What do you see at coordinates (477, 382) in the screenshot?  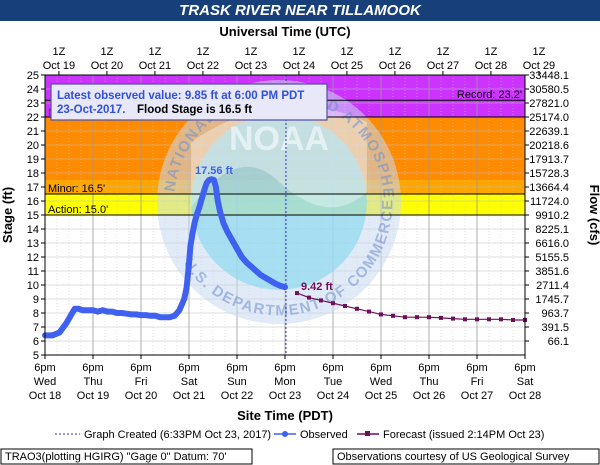 I see `x-tick-label-day: Fri` at bounding box center [477, 382].